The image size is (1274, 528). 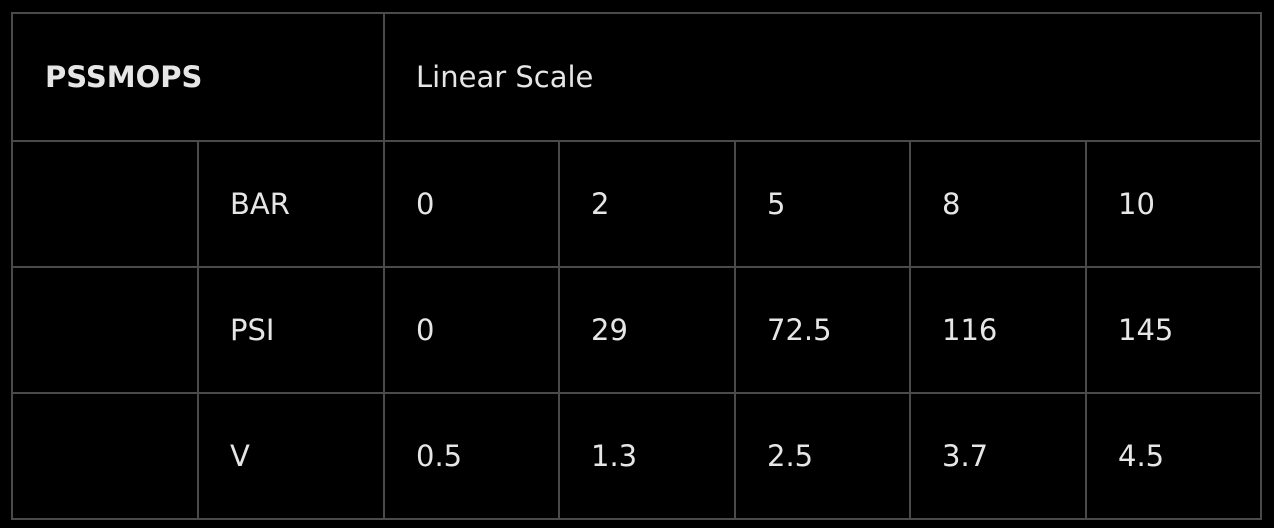 What do you see at coordinates (647, 456) in the screenshot?
I see `value-cell: 1.3` at bounding box center [647, 456].